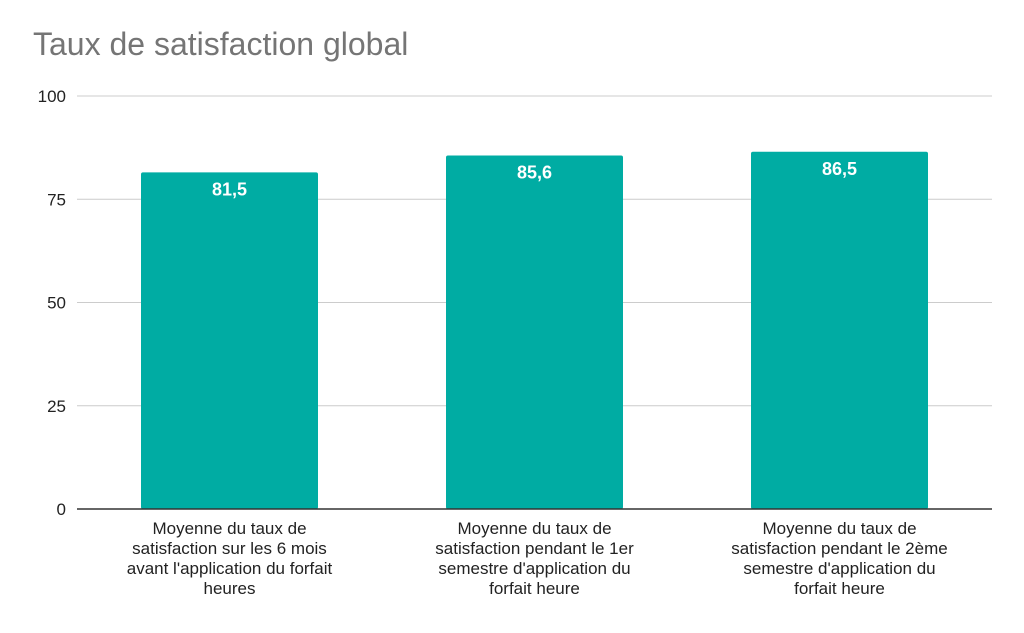  I want to click on x-tick-label-line: heures, so click(230, 588).